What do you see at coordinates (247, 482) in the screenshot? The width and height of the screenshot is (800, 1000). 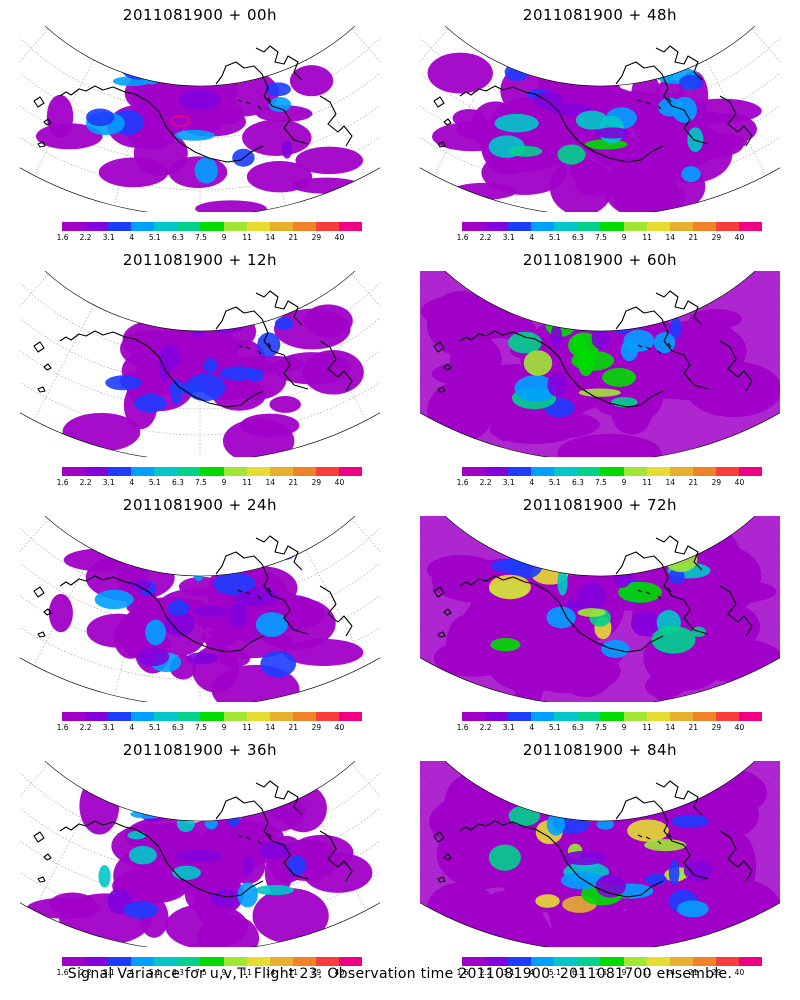 I see `colorbar-label: 11` at bounding box center [247, 482].